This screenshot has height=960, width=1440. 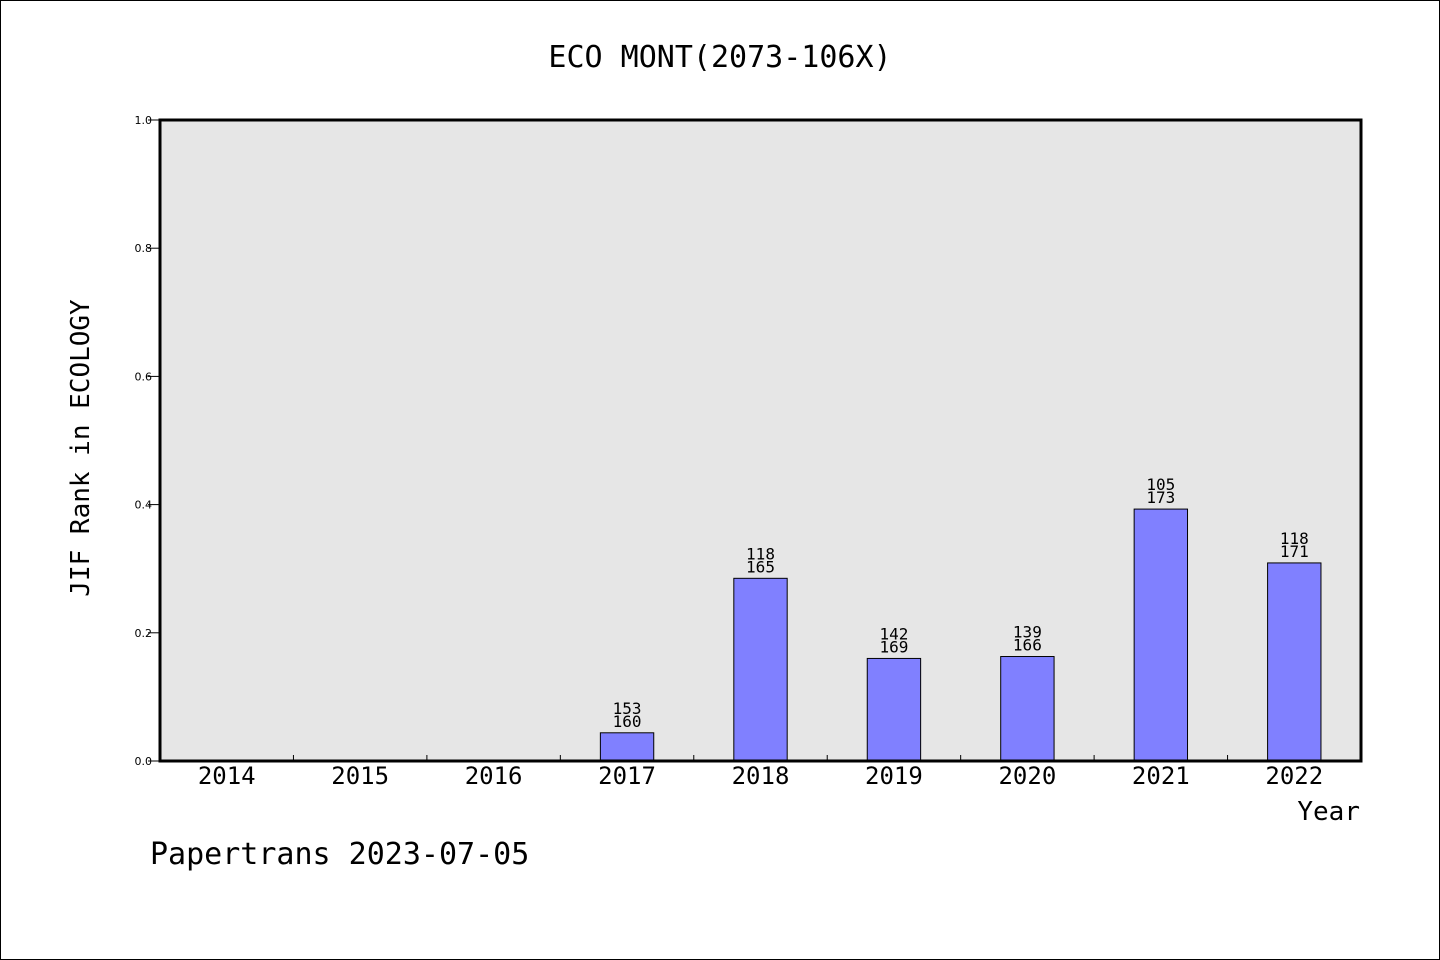 I want to click on y-axis-label: JIF Rank in ECOLOGY, so click(x=81, y=448).